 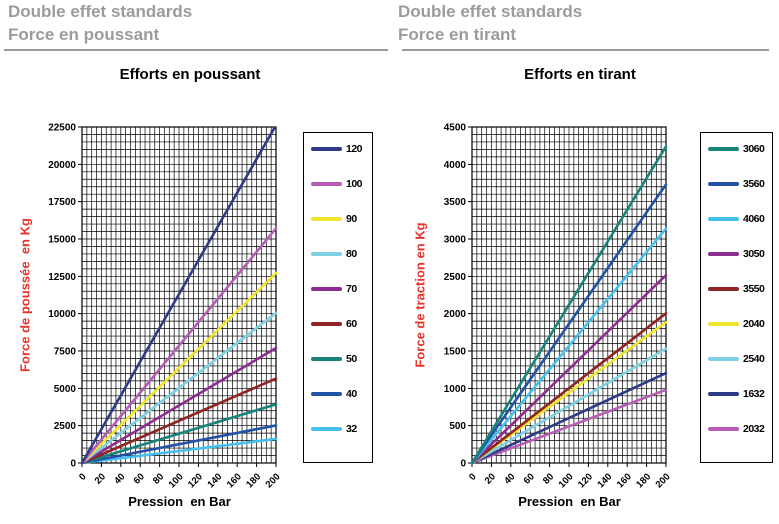 I want to click on legend-item: 1632, so click(x=733, y=394).